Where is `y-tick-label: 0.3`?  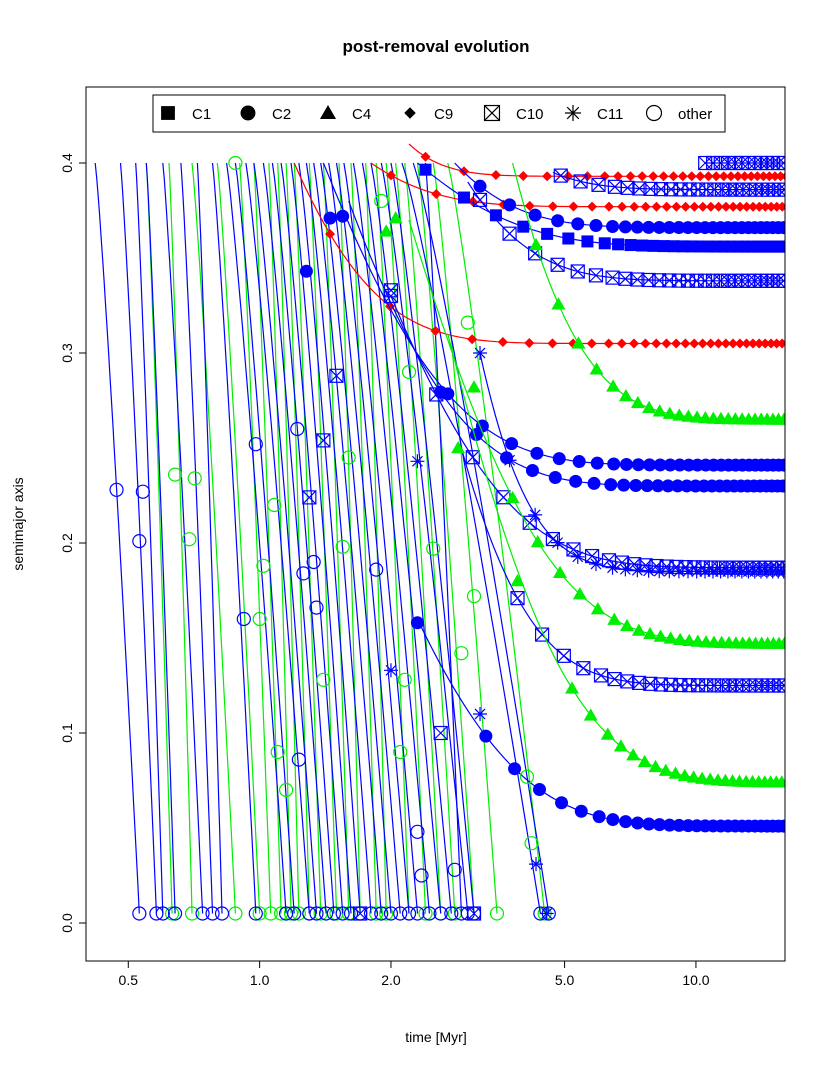
y-tick-label: 0.3 is located at coordinates (67, 353).